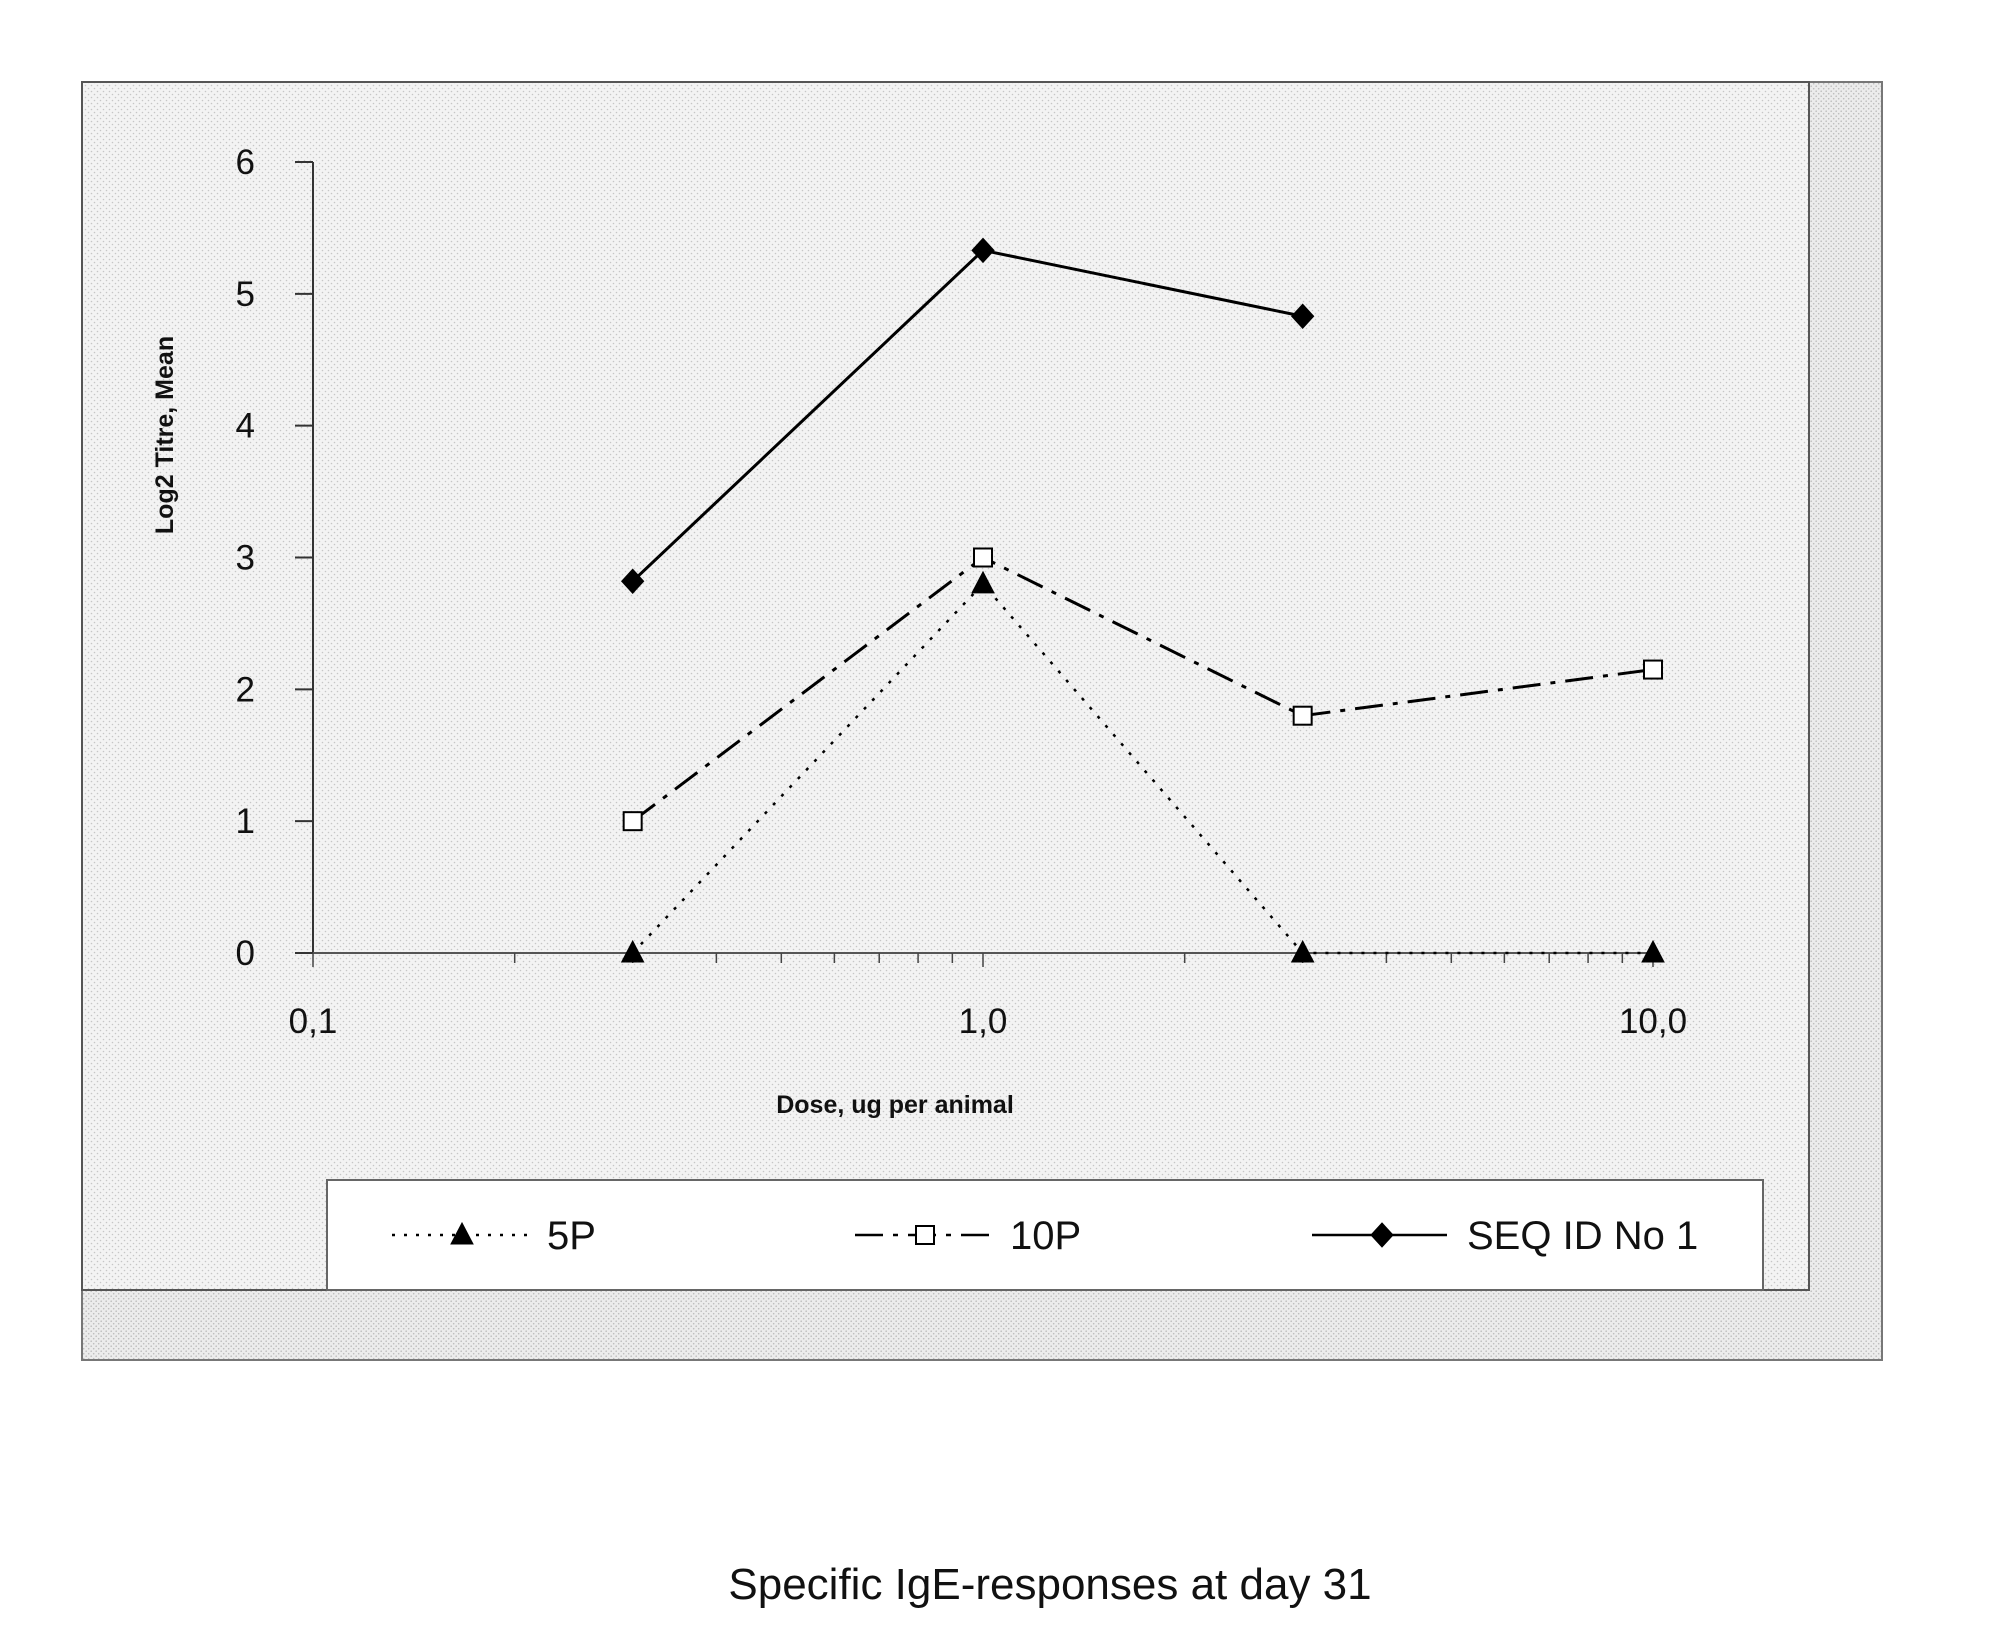 The image size is (1995, 1641). What do you see at coordinates (895, 1105) in the screenshot?
I see `x-axis-title: Dose, ug per animal` at bounding box center [895, 1105].